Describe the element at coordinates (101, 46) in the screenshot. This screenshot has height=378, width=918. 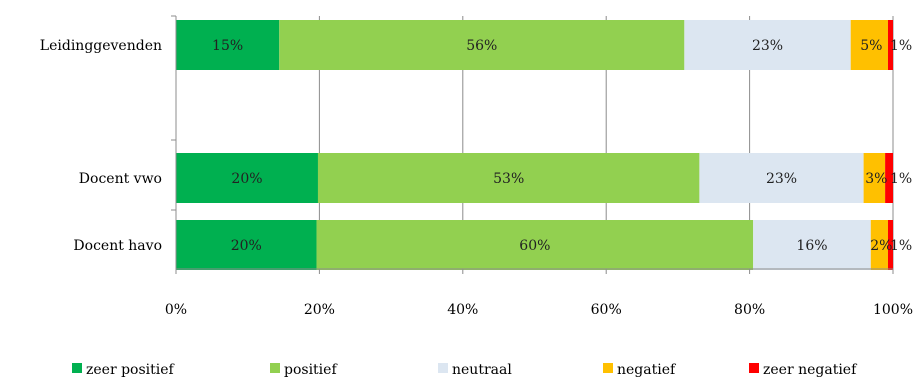
I see `category-label: Leidinggevenden` at that location.